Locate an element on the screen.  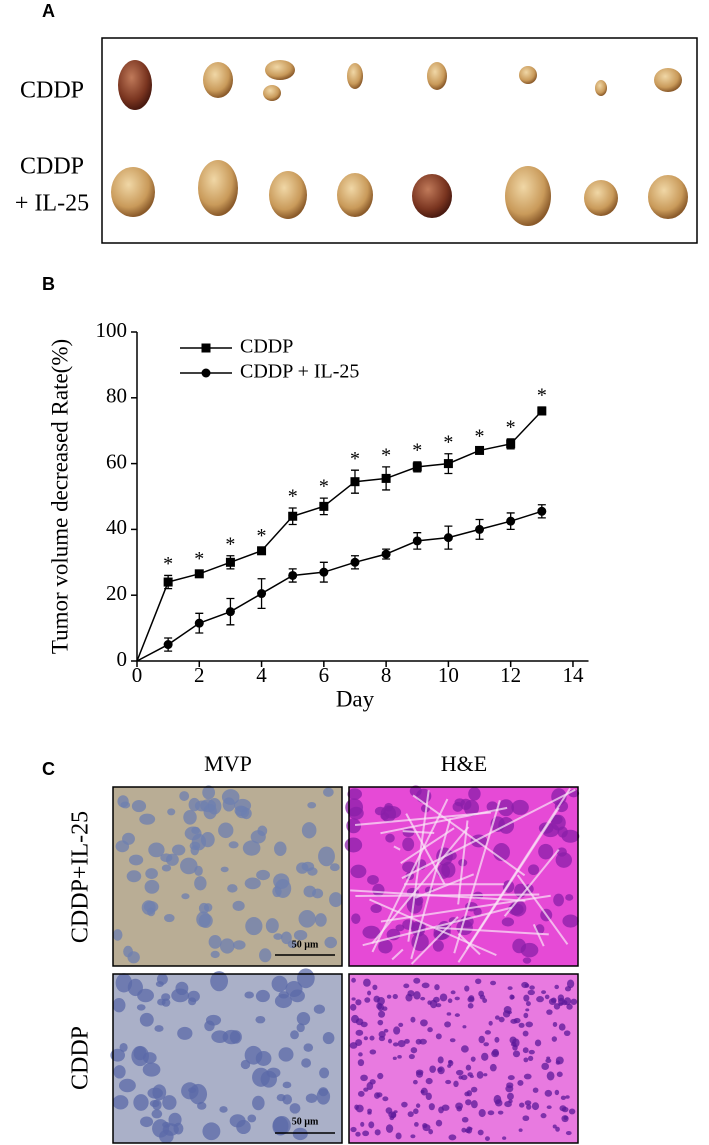
panel-label: B is located at coordinates (48, 284).